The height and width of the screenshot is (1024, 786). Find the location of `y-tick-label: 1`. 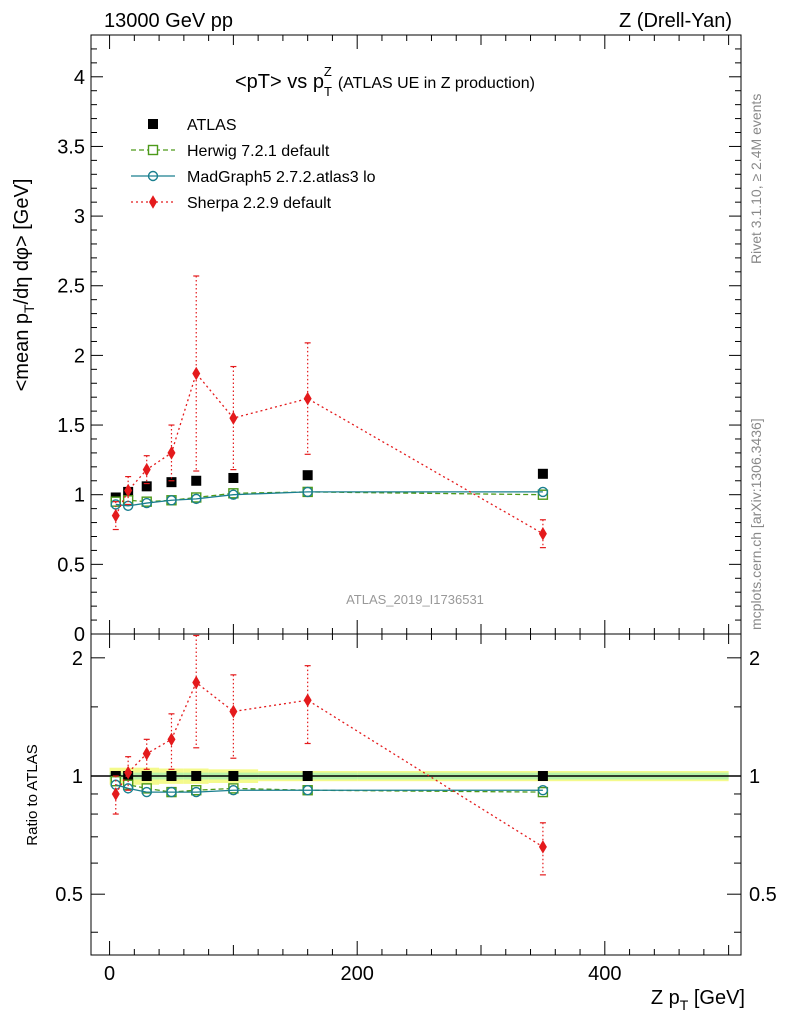

y-tick-label: 1 is located at coordinates (79, 496).